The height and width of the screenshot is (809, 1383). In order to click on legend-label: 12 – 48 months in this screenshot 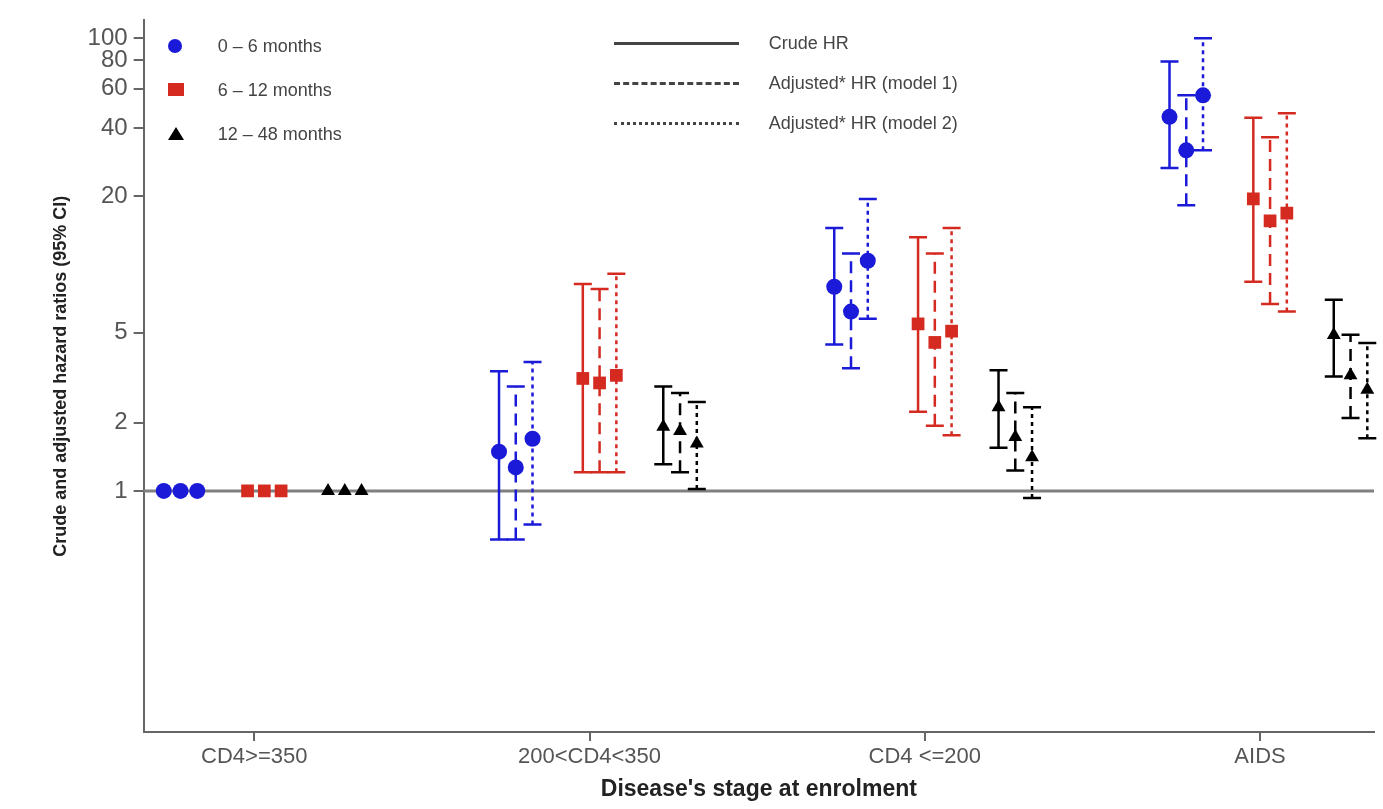, I will do `click(279, 134)`.